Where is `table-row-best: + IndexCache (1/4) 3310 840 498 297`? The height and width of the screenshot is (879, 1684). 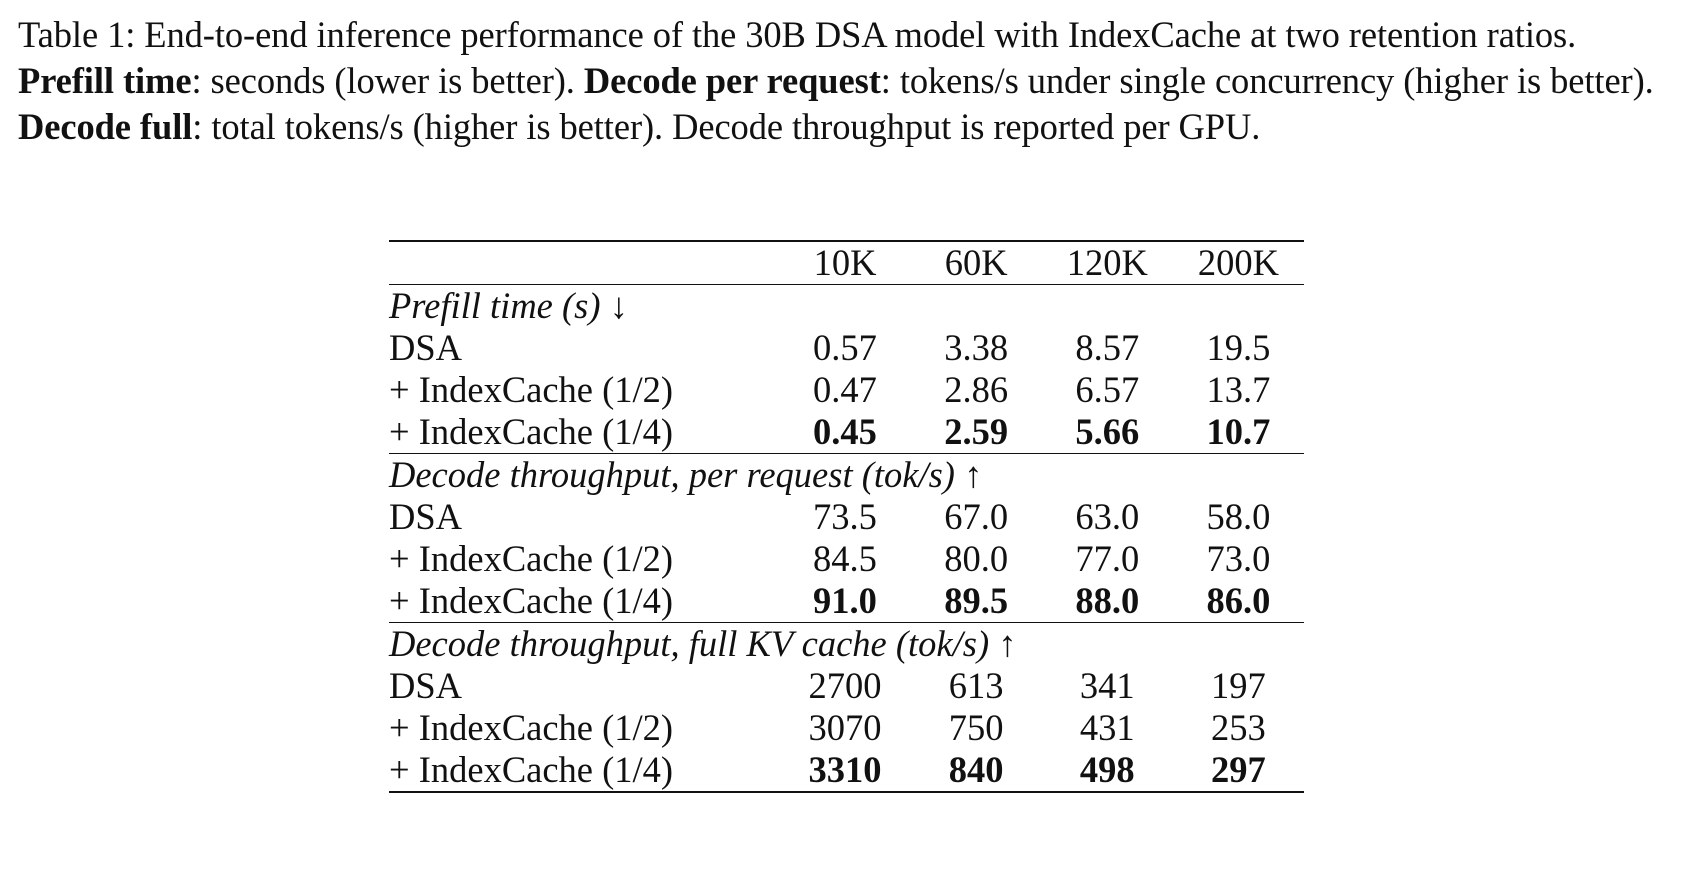 table-row-best: + IndexCache (1/4) 3310 840 498 297 is located at coordinates (846, 771).